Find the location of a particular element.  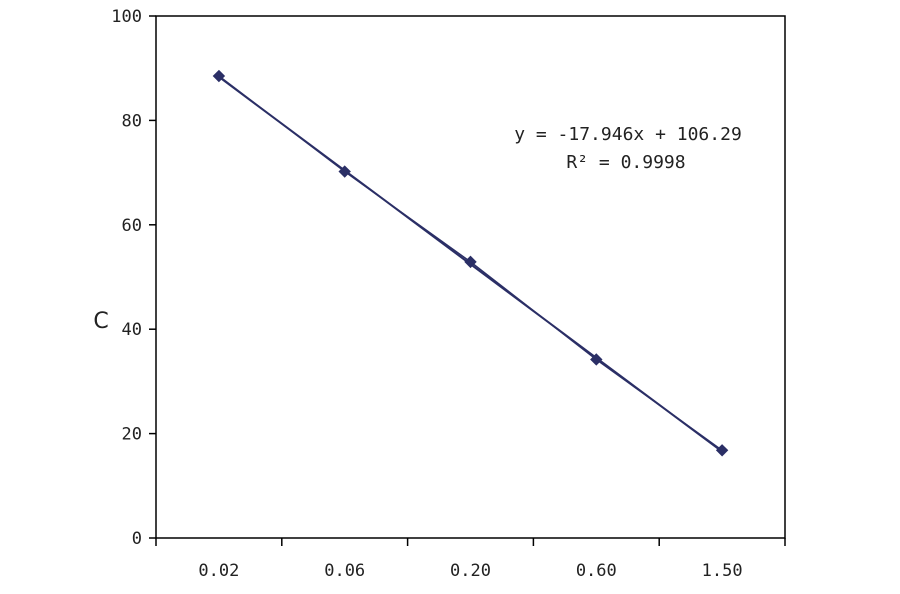

x-axis-tick-labels: 0.02 0.06 0.20 0.60 1.50 is located at coordinates (470, 571).